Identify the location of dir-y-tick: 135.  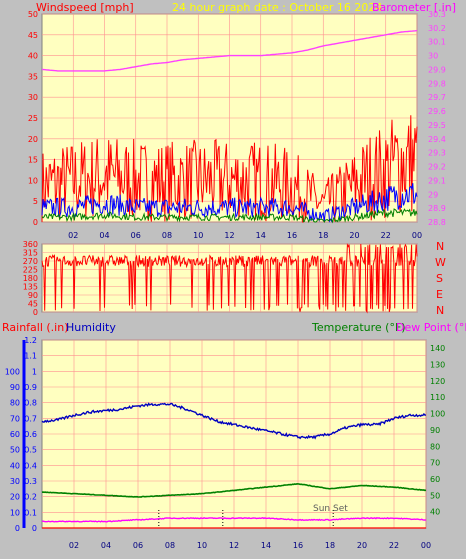
(30, 287).